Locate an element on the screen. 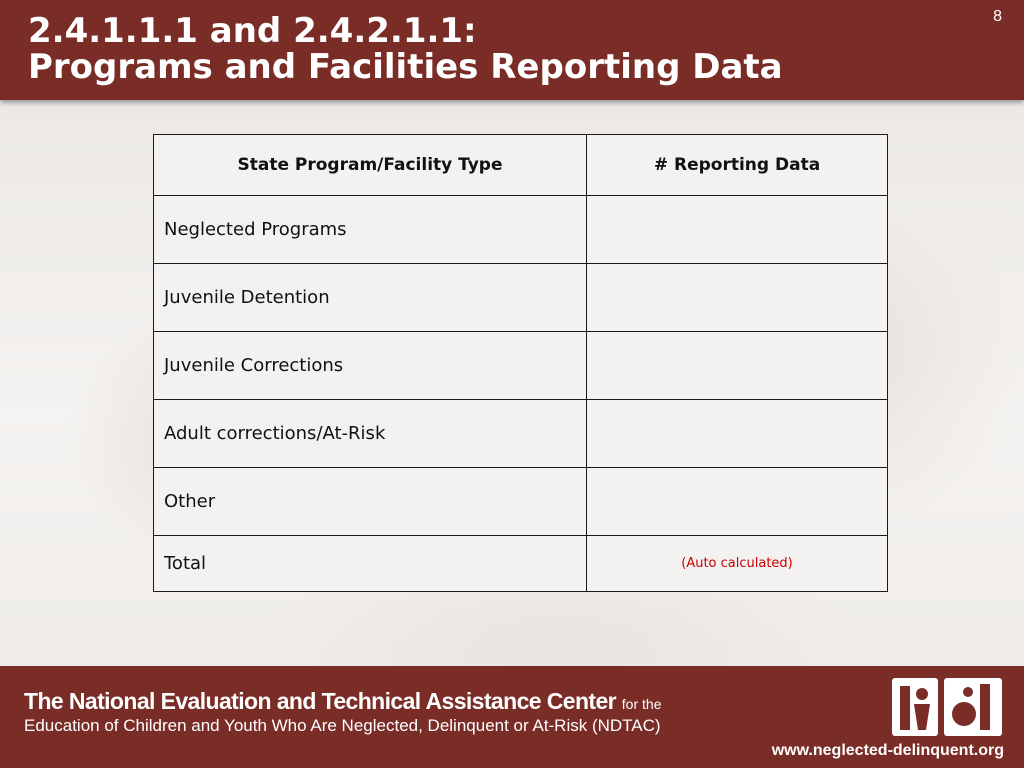 The height and width of the screenshot is (768, 1024). table-row: Juvenile Corrections is located at coordinates (520, 365).